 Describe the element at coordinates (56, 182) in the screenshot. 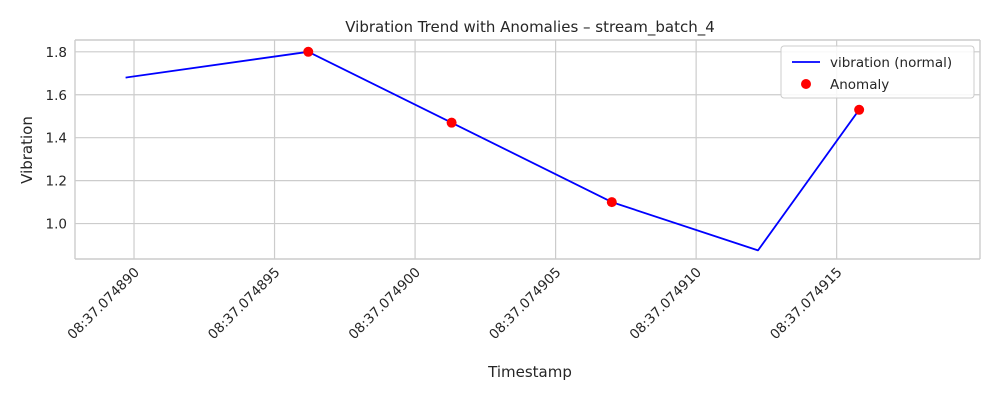

I see `y-tick-label: 1.2` at that location.